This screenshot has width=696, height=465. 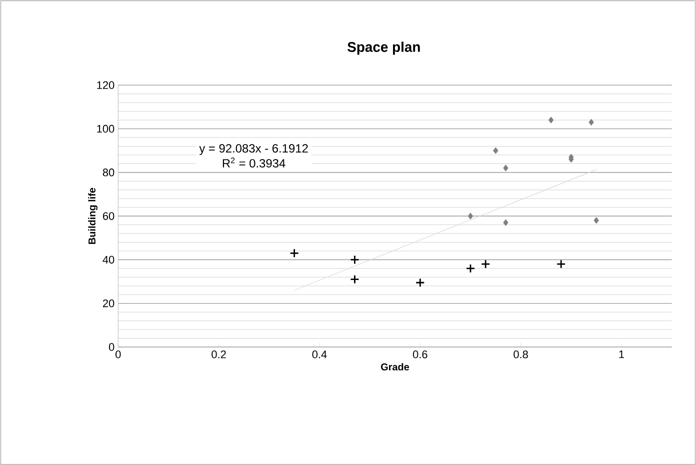 I want to click on x-tick-label: 1, so click(x=621, y=354).